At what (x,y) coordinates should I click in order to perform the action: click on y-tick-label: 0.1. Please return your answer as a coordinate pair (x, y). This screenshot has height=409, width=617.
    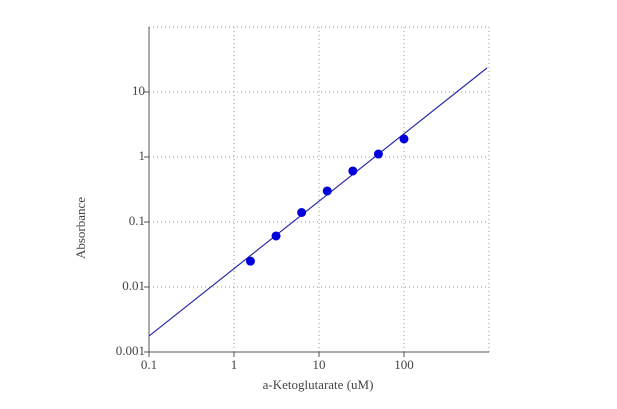
    Looking at the image, I should click on (137, 220).